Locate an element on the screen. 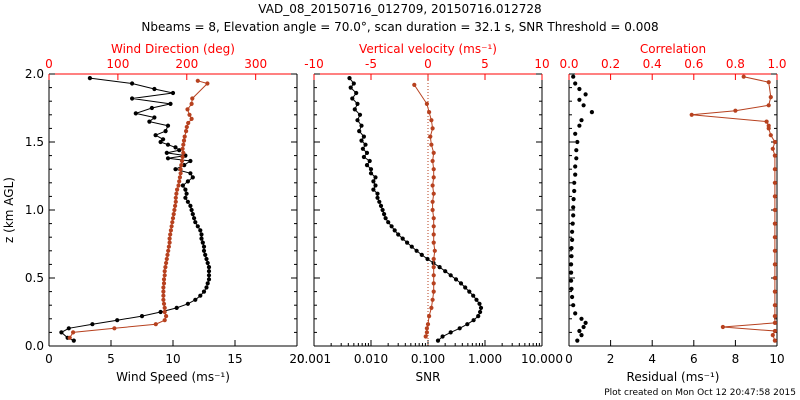 The image size is (800, 400). x-top-tick-label: 0.0 is located at coordinates (568, 64).